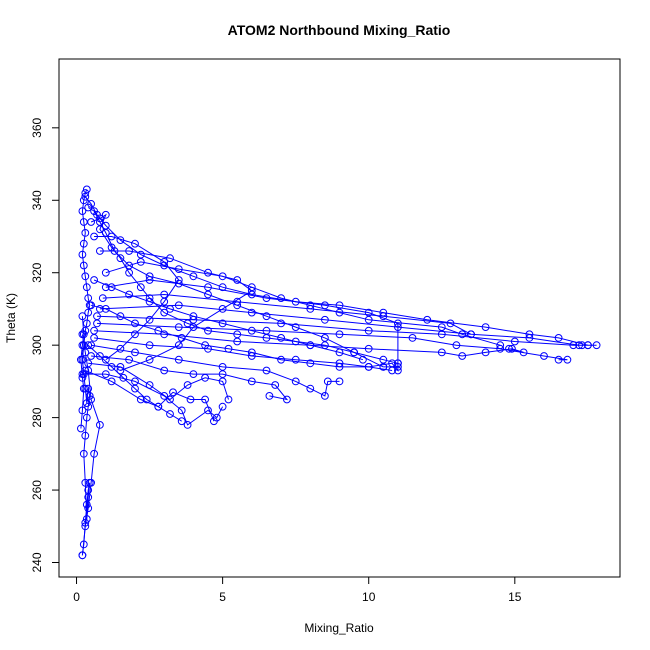 The height and width of the screenshot is (650, 650). I want to click on x-tick-label: 0, so click(76, 597).